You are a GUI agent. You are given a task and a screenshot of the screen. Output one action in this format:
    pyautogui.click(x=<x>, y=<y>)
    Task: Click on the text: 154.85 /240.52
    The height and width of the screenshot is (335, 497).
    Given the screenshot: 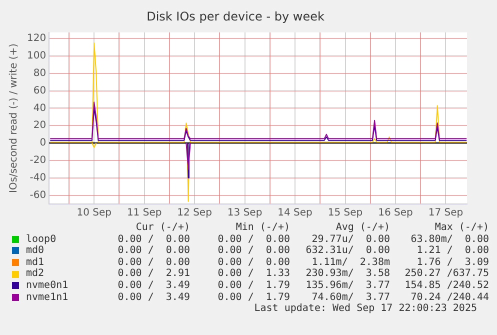 What is the action you would take?
    pyautogui.click(x=446, y=286)
    